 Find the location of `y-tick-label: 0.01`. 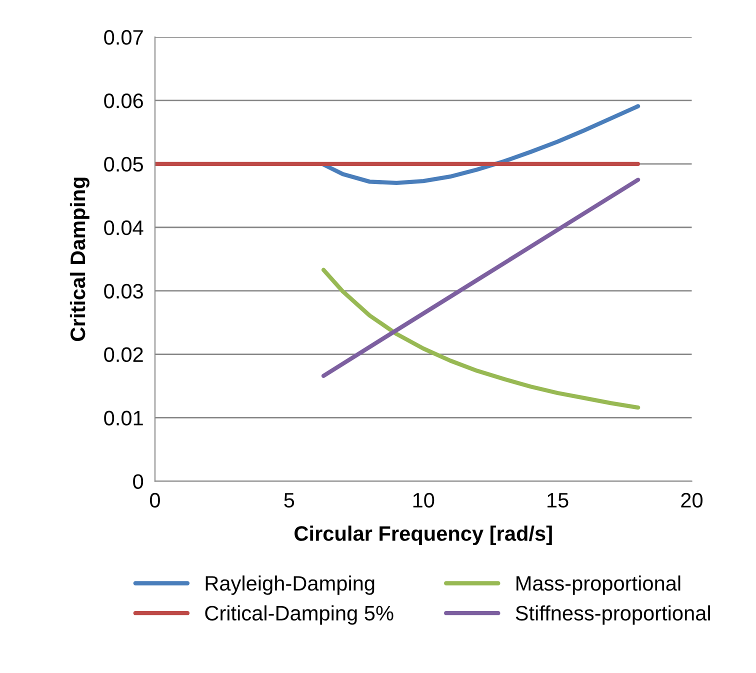

y-tick-label: 0.01 is located at coordinates (123, 418).